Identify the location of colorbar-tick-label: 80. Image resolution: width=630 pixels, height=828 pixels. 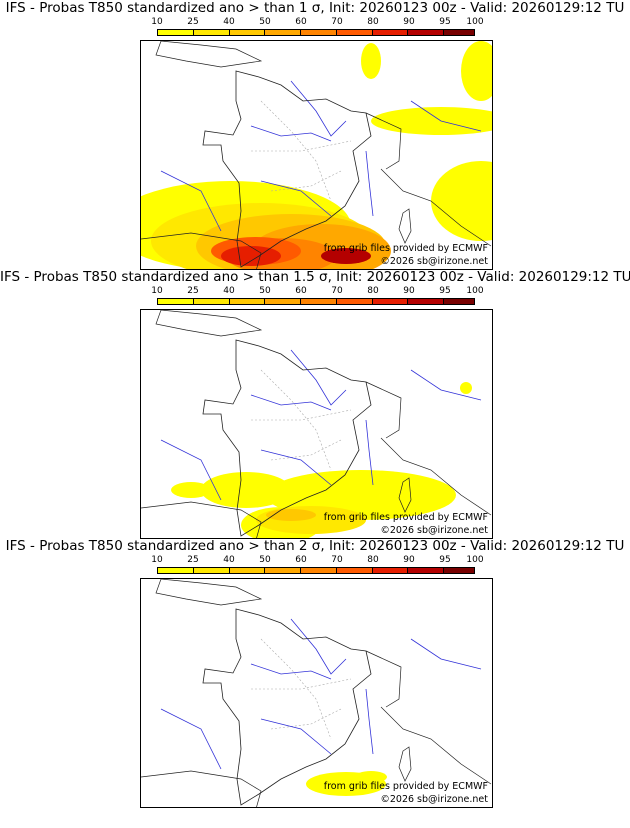
(373, 560).